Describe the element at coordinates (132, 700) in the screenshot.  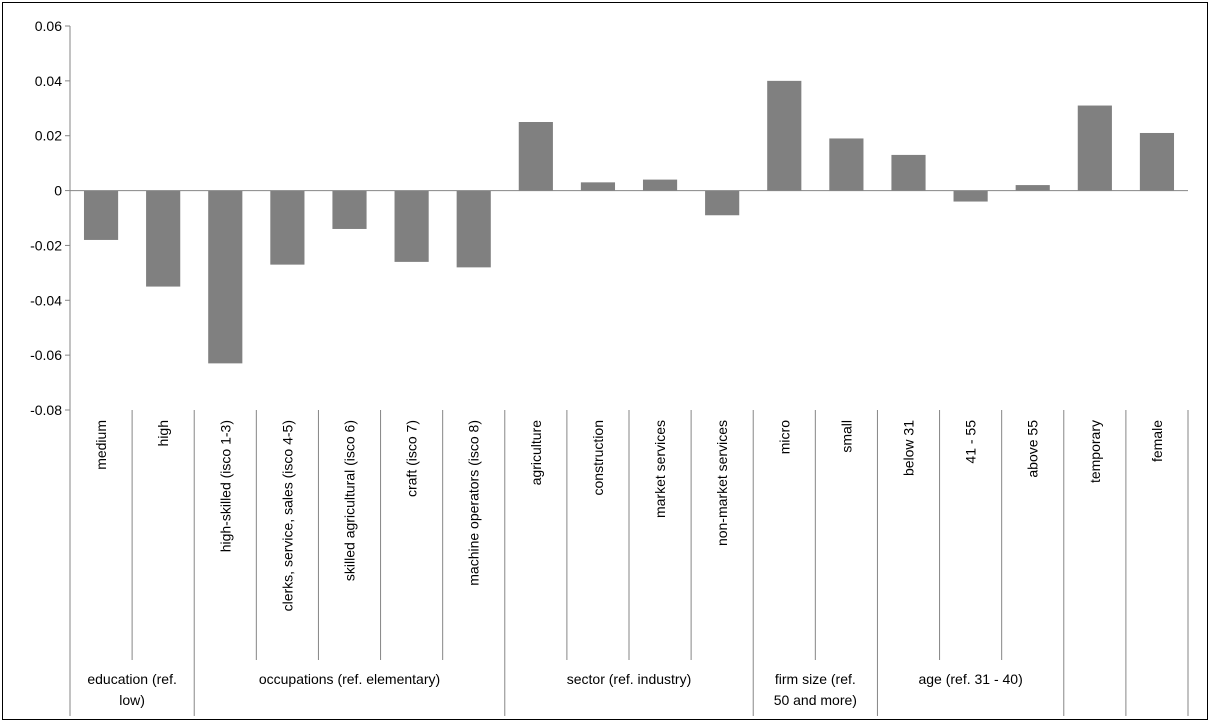
I see `group-label: low)` at that location.